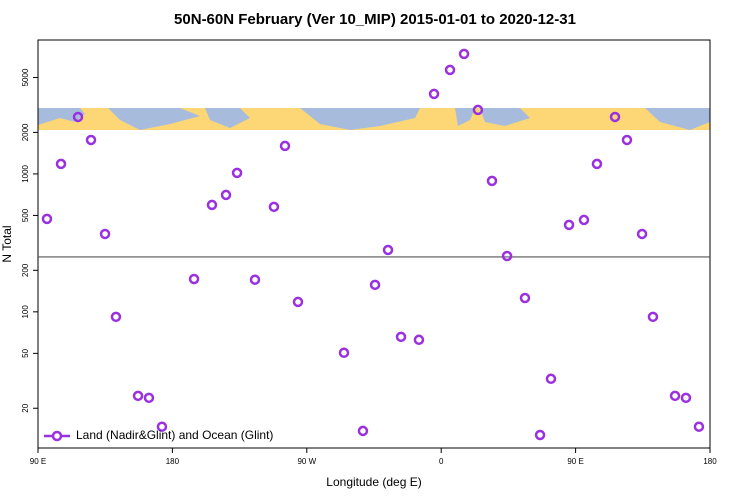 This screenshot has height=500, width=750. I want to click on y-tick-label: 20, so click(25, 407).